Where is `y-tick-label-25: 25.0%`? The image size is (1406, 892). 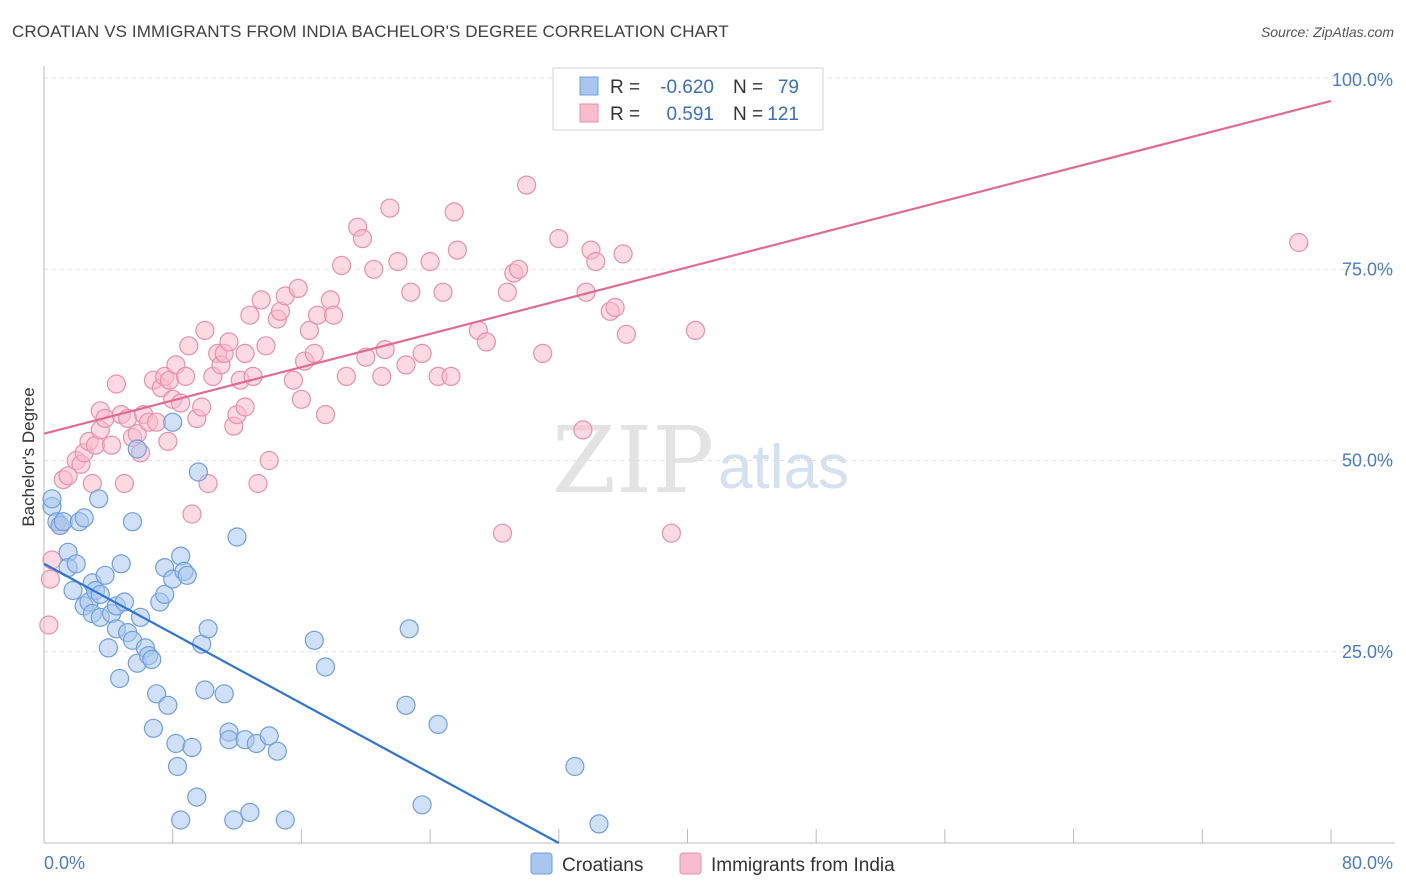
y-tick-label-25: 25.0% is located at coordinates (1367, 652).